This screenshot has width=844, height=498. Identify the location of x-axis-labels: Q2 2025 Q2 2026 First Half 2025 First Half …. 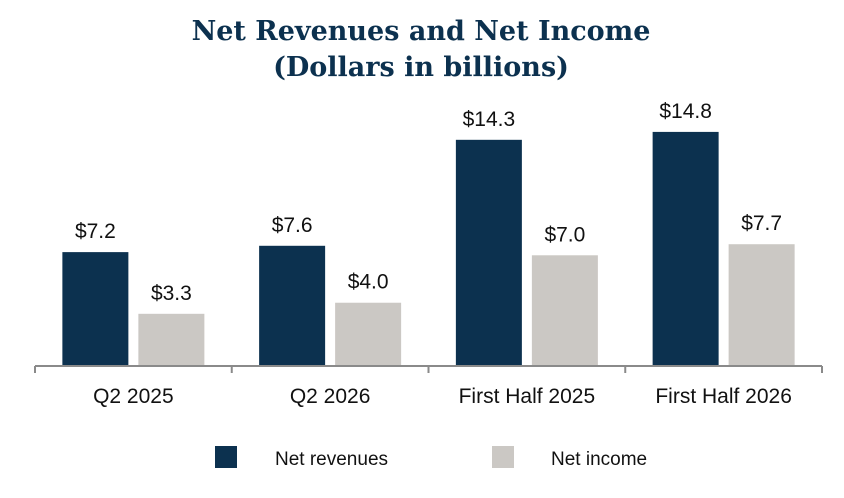
(442, 396).